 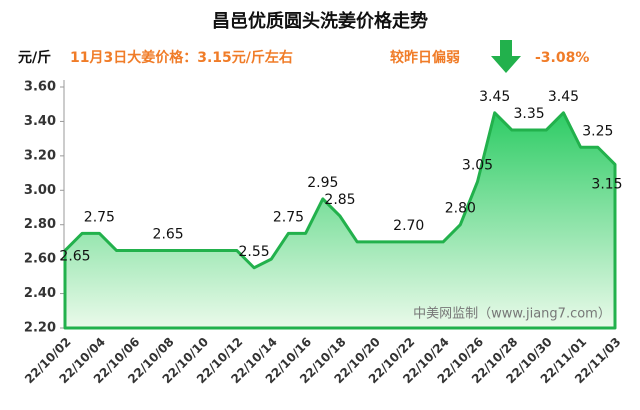 What do you see at coordinates (320, 21) in the screenshot?
I see `chart-title: 昌邑优质圆头洗姜价格走势` at bounding box center [320, 21].